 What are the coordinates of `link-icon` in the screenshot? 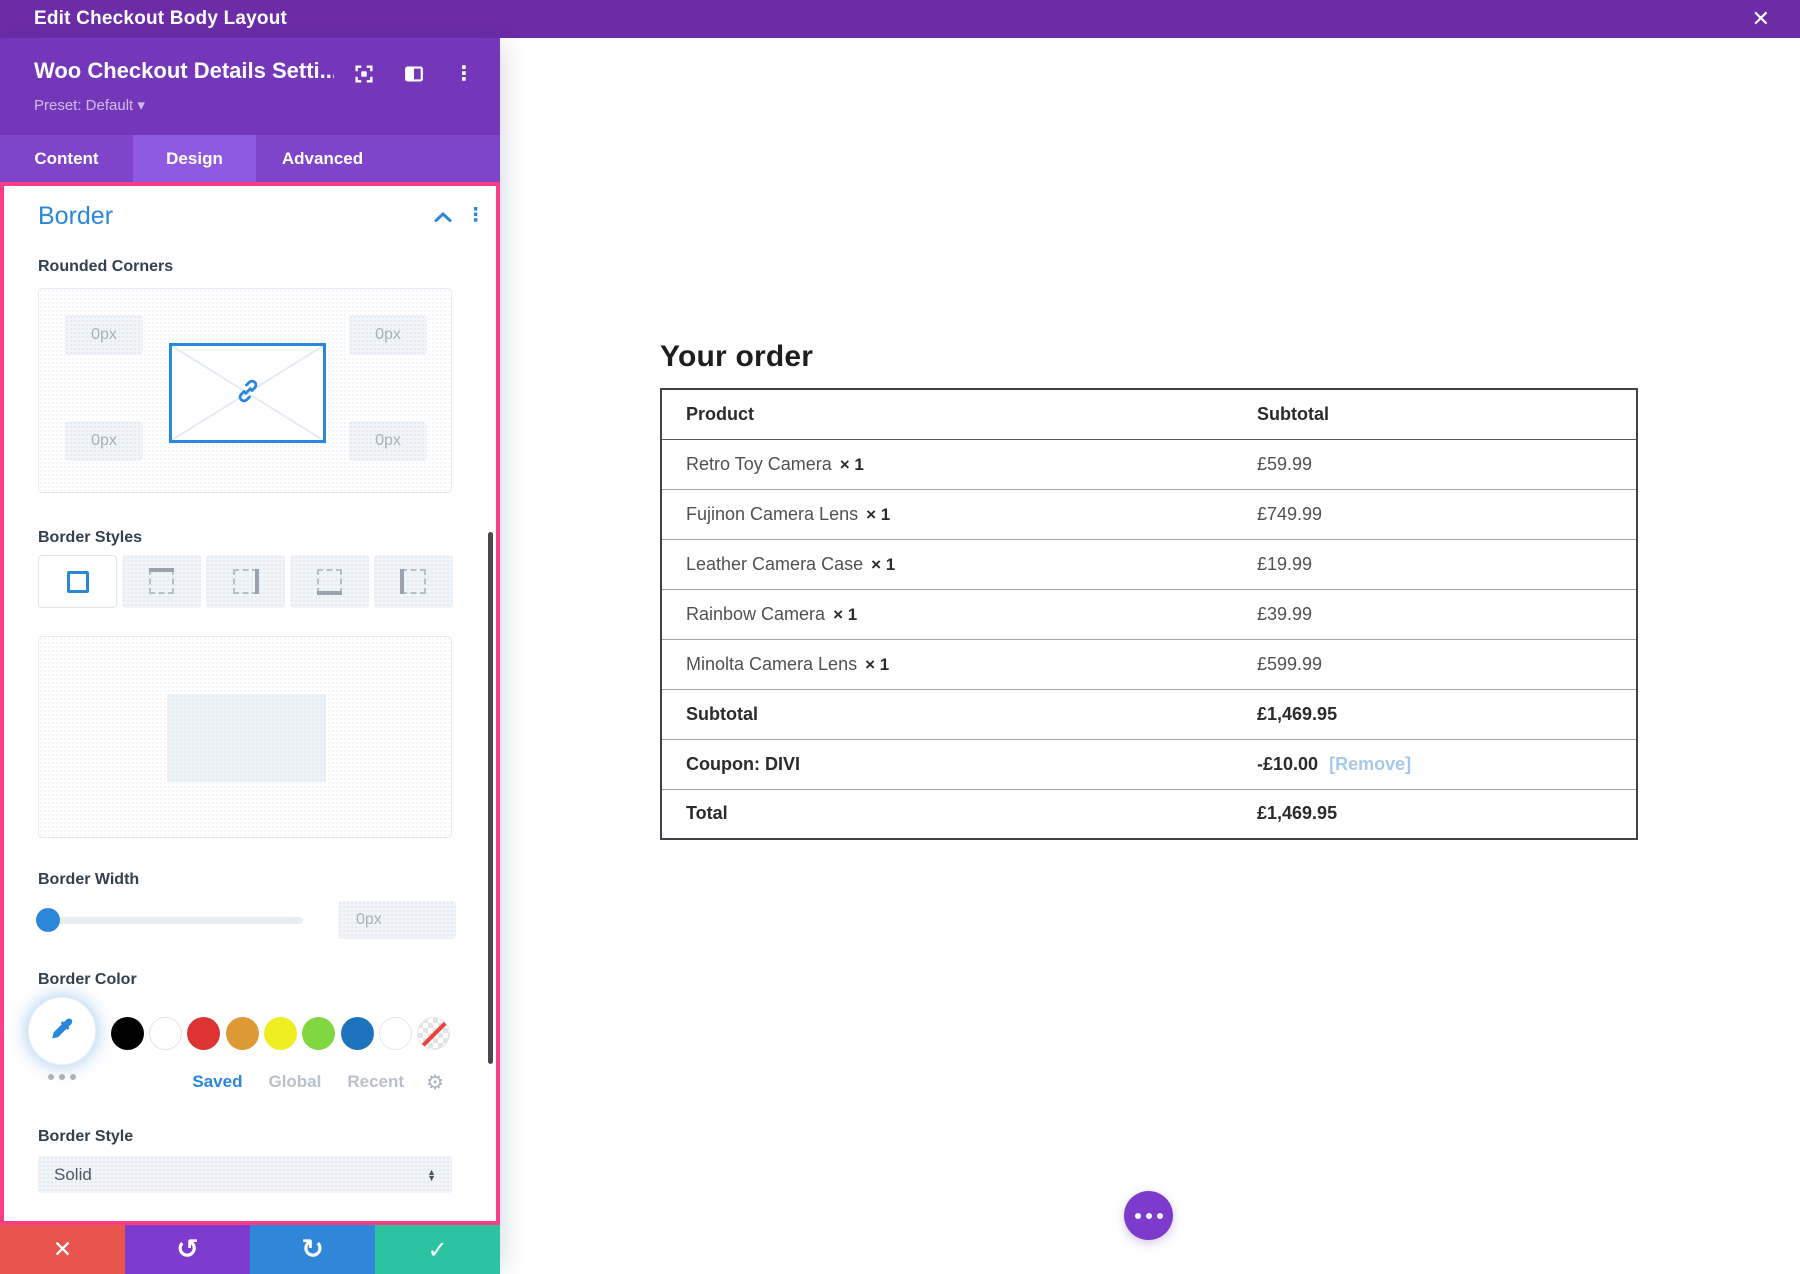 It's located at (248, 393).